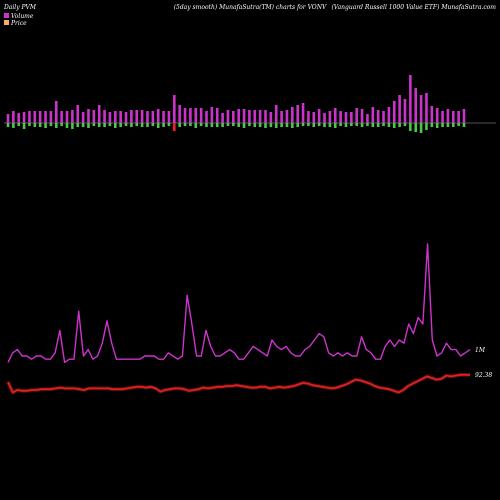 The image size is (500, 500). I want to click on price-line-group, so click(238, 383).